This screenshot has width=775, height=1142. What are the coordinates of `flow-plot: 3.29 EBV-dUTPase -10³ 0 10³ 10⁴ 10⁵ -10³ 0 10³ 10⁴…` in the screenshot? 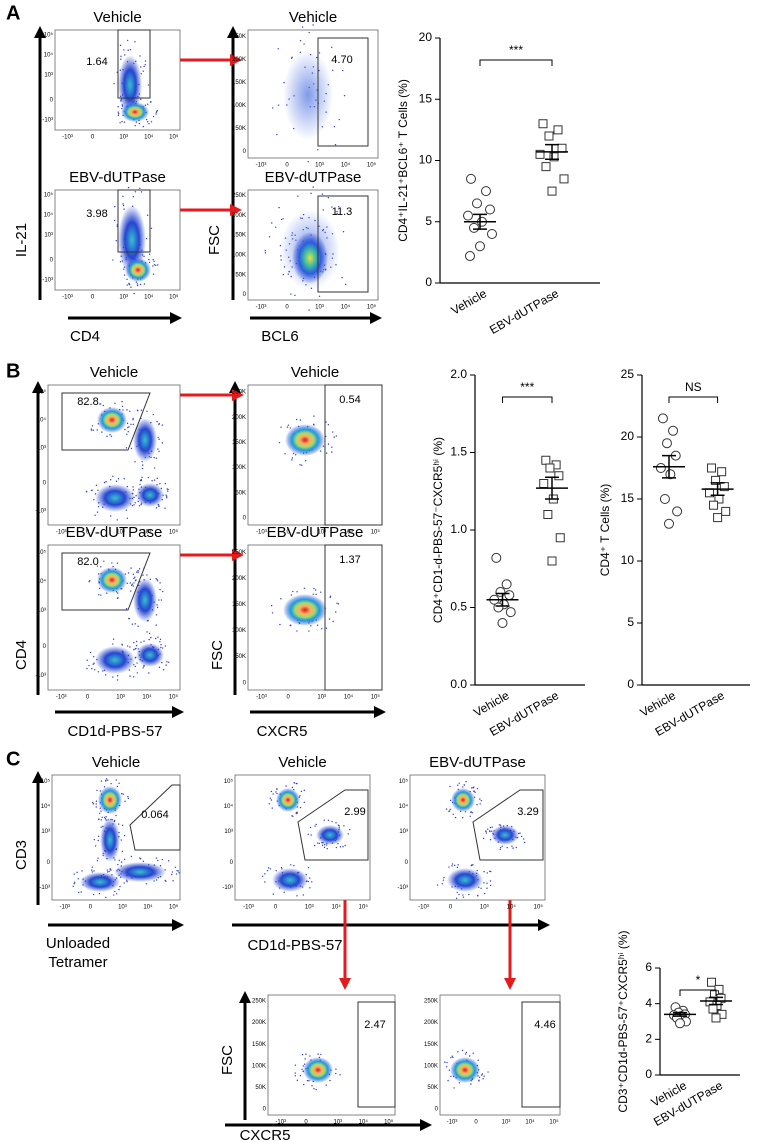 It's located at (471, 832).